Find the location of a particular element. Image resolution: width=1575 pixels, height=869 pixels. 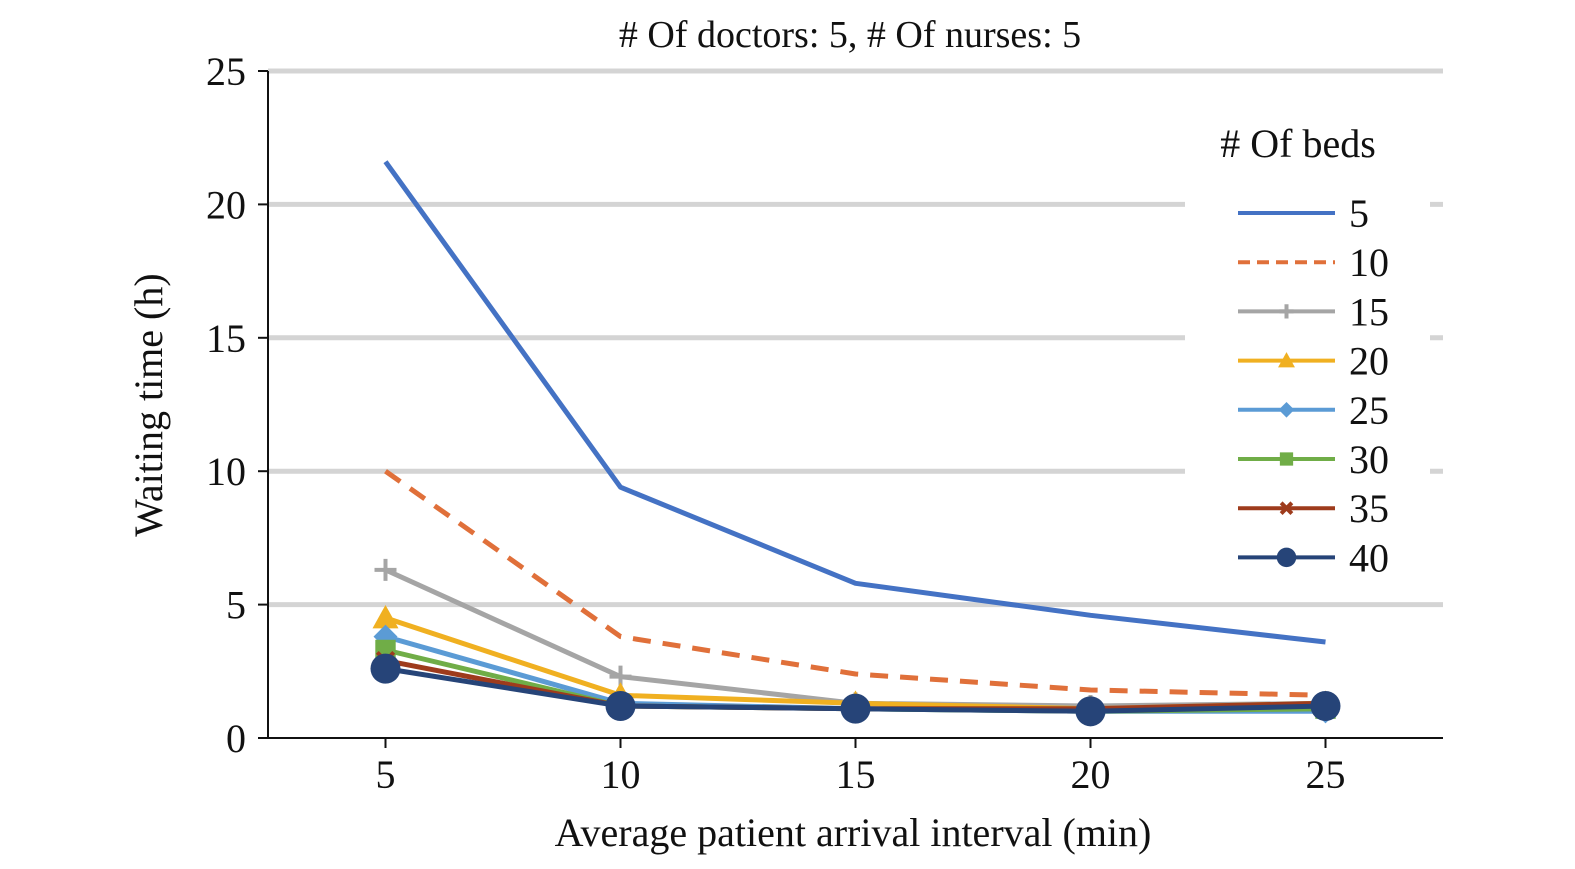

legend-label: 15 is located at coordinates (1369, 311).